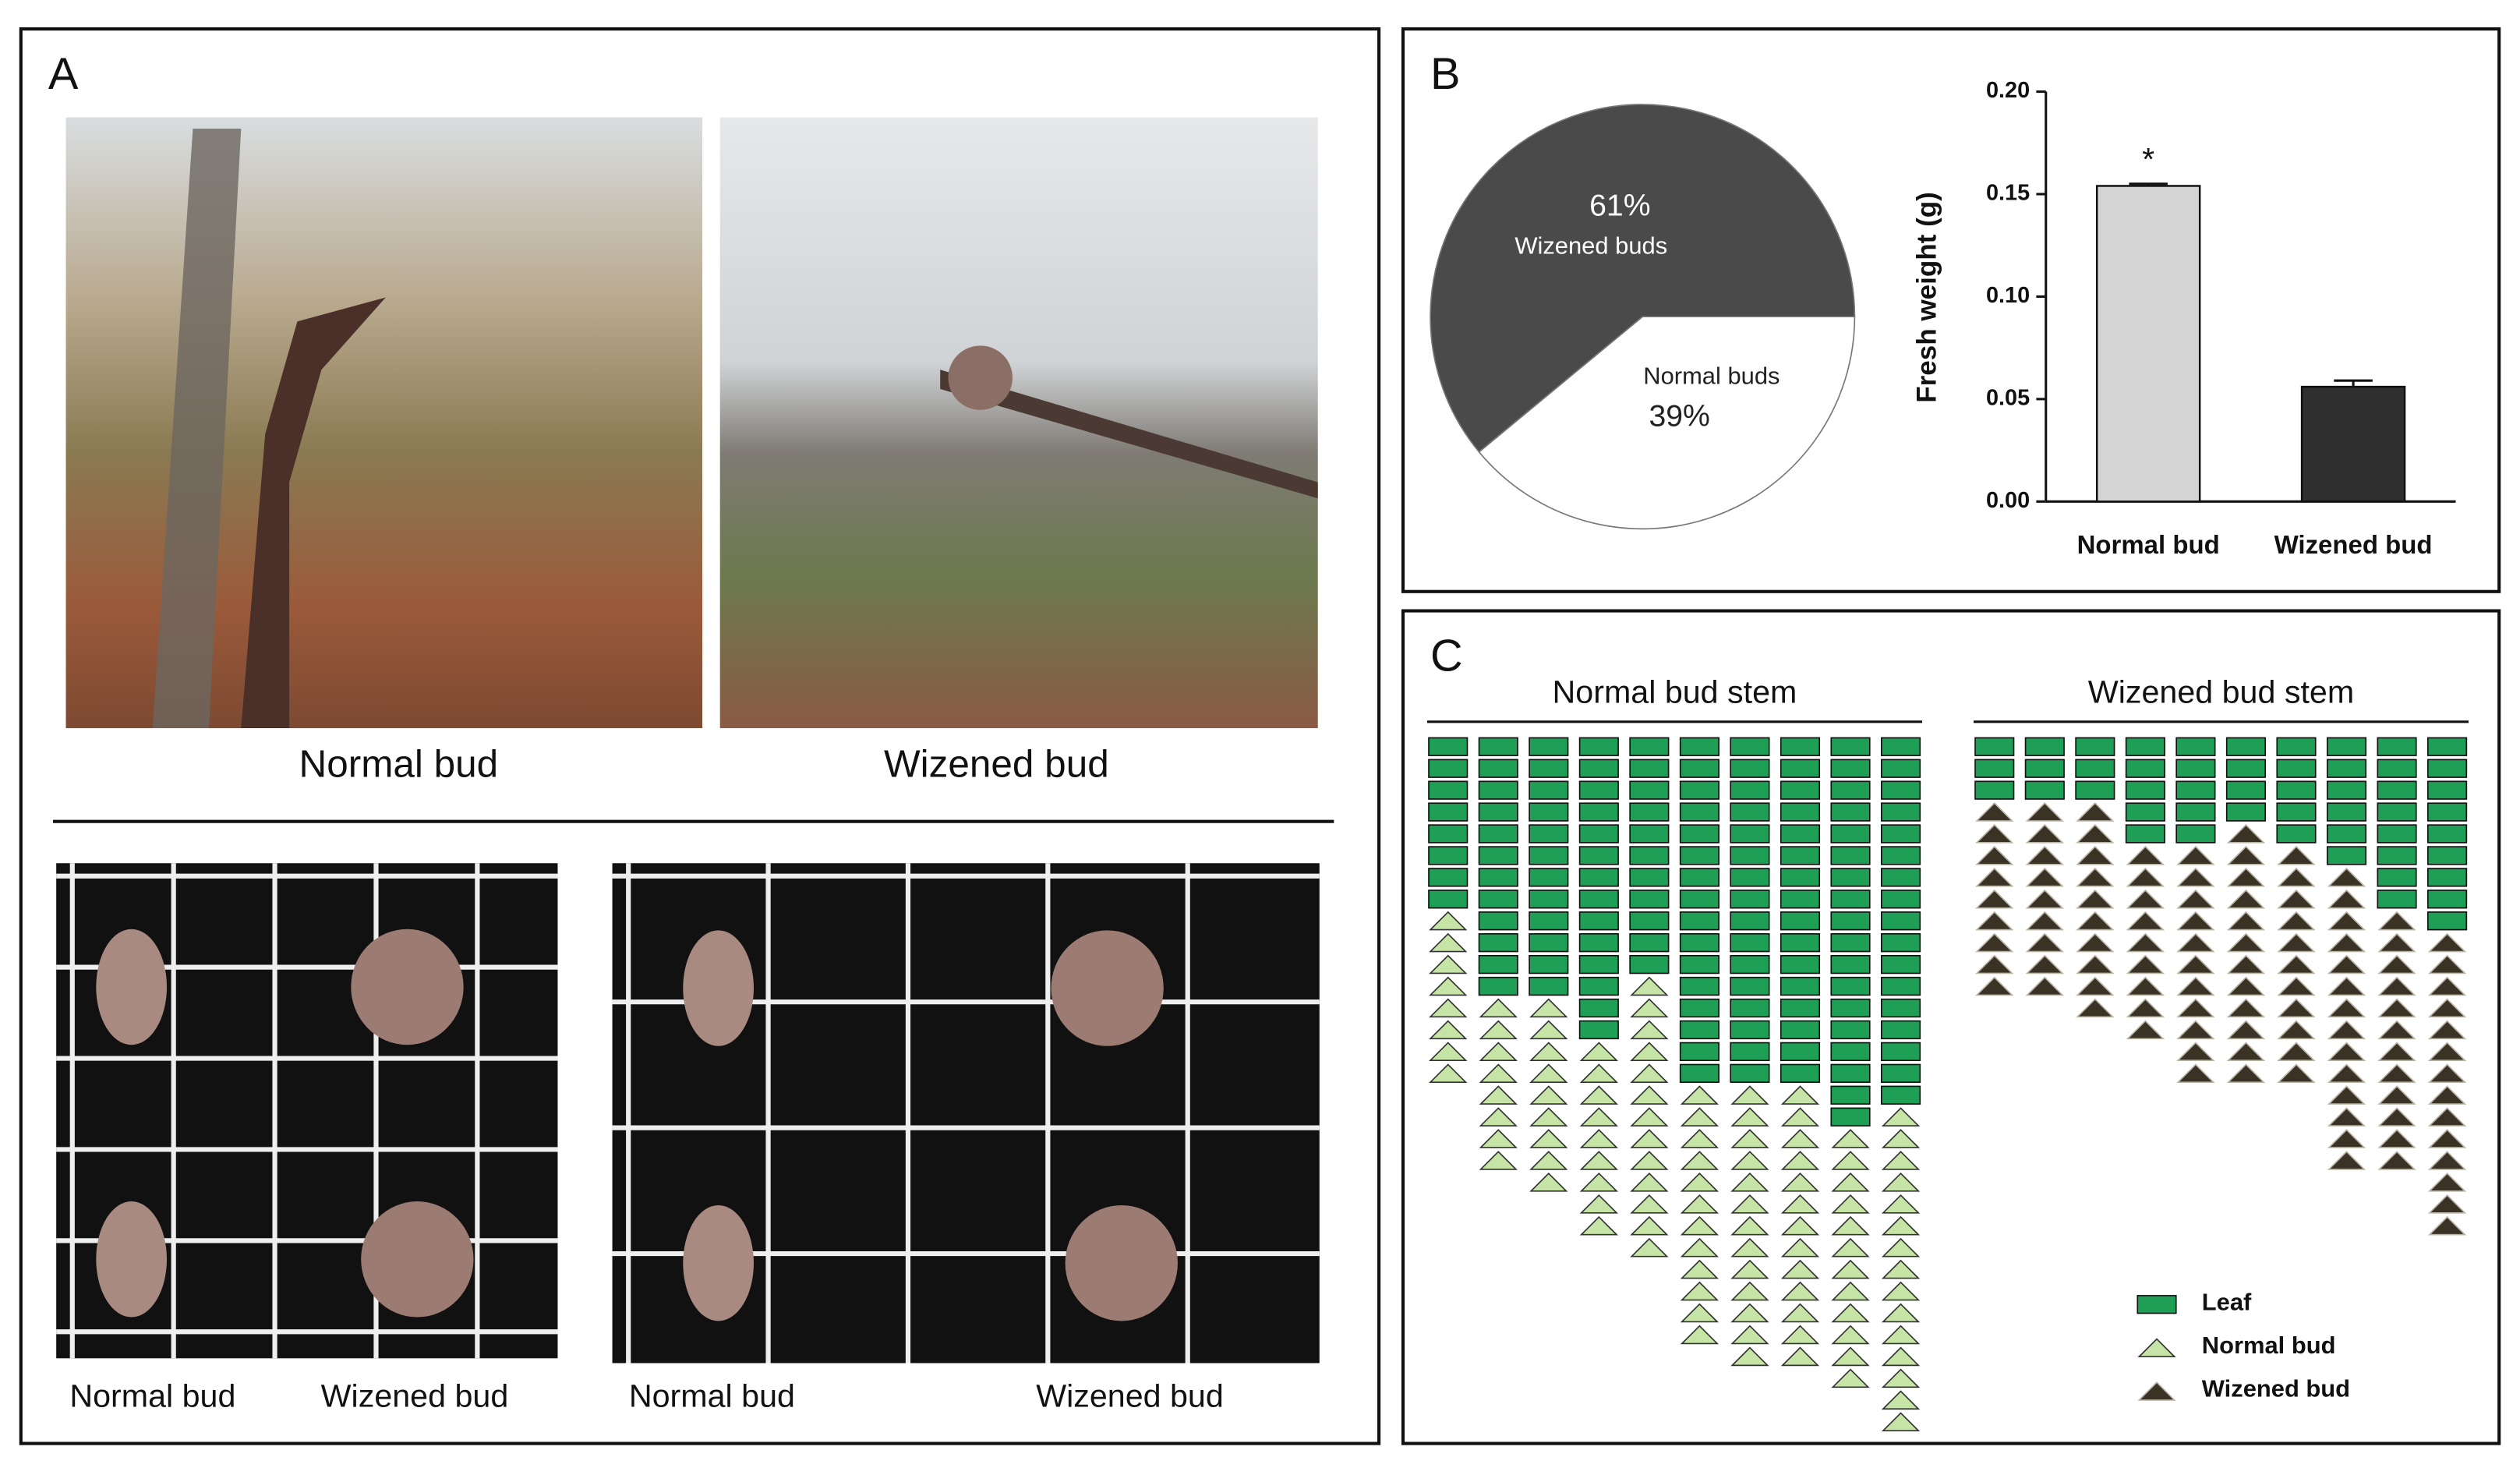 Image resolution: width=2520 pixels, height=1475 pixels. I want to click on pie-slice, so click(1643, 278).